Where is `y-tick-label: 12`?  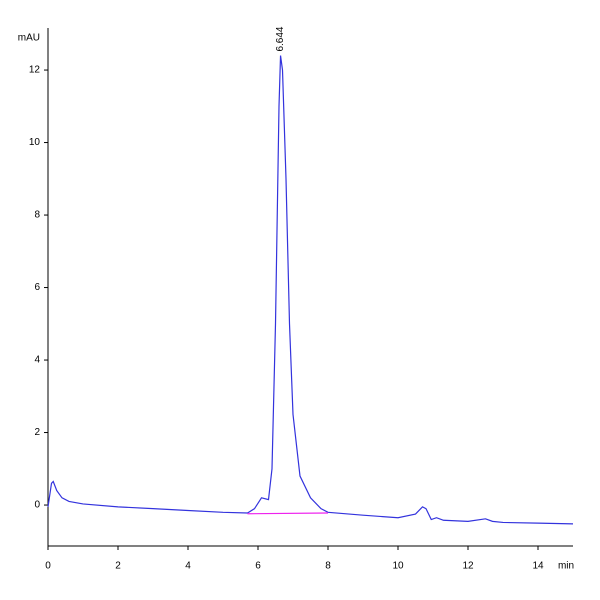
y-tick-label: 12 is located at coordinates (35, 70).